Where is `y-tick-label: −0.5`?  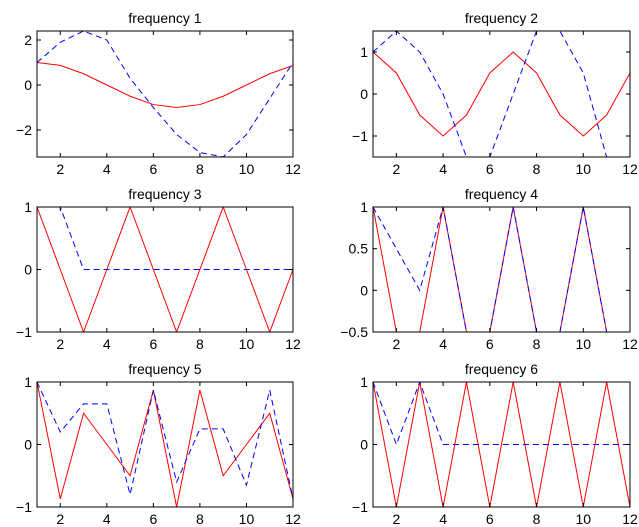 y-tick-label: −0.5 is located at coordinates (354, 332).